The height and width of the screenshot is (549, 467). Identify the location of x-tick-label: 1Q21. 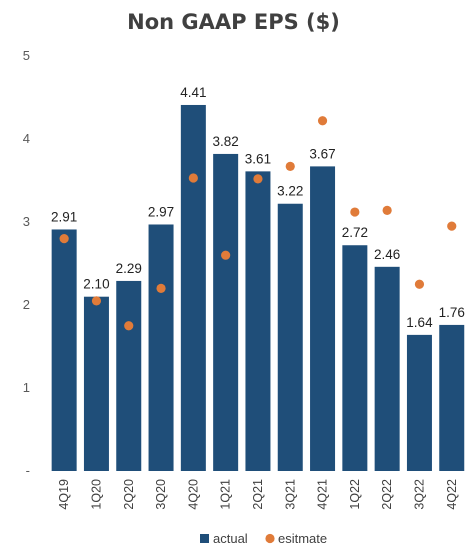
(226, 494).